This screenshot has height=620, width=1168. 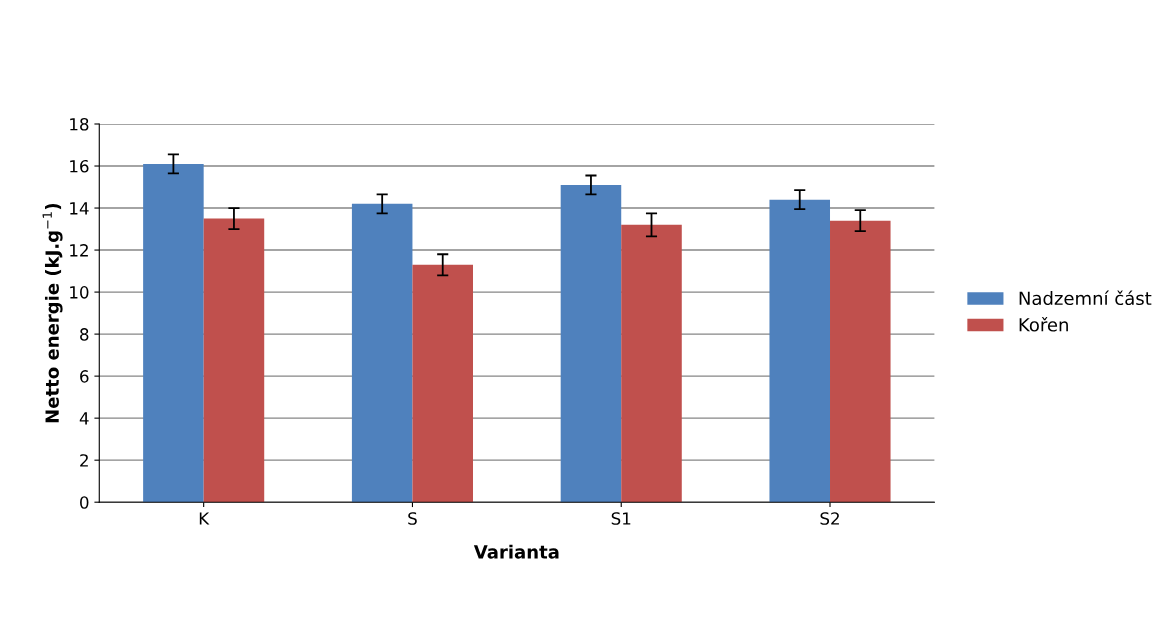 I want to click on x-tick-label: K, so click(x=204, y=518).